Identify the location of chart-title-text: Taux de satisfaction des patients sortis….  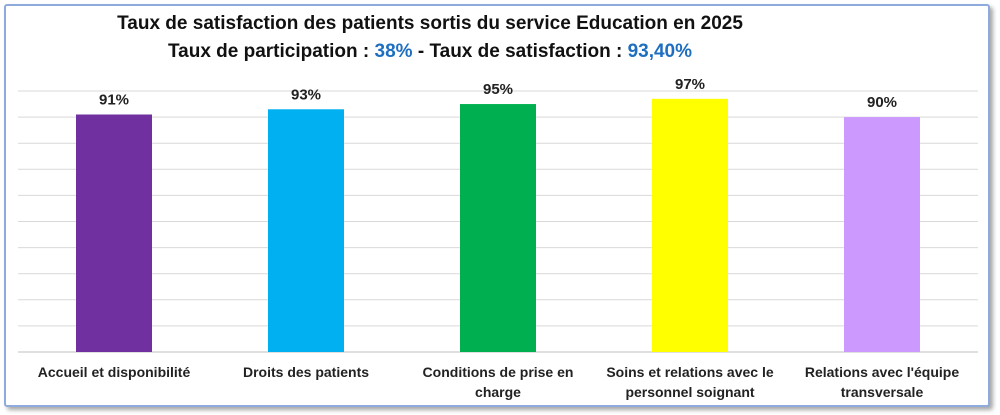
(430, 23).